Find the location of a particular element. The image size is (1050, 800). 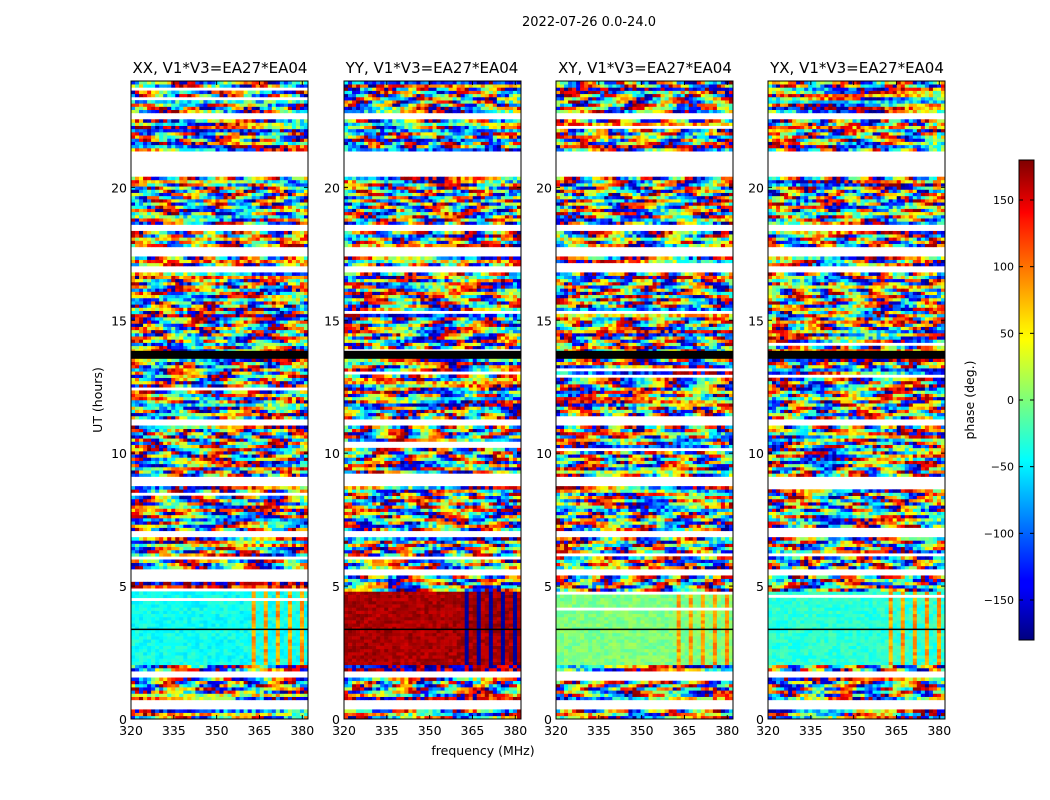

panel-title: YY, V1*V3=EA27*EA04 is located at coordinates (432, 68).